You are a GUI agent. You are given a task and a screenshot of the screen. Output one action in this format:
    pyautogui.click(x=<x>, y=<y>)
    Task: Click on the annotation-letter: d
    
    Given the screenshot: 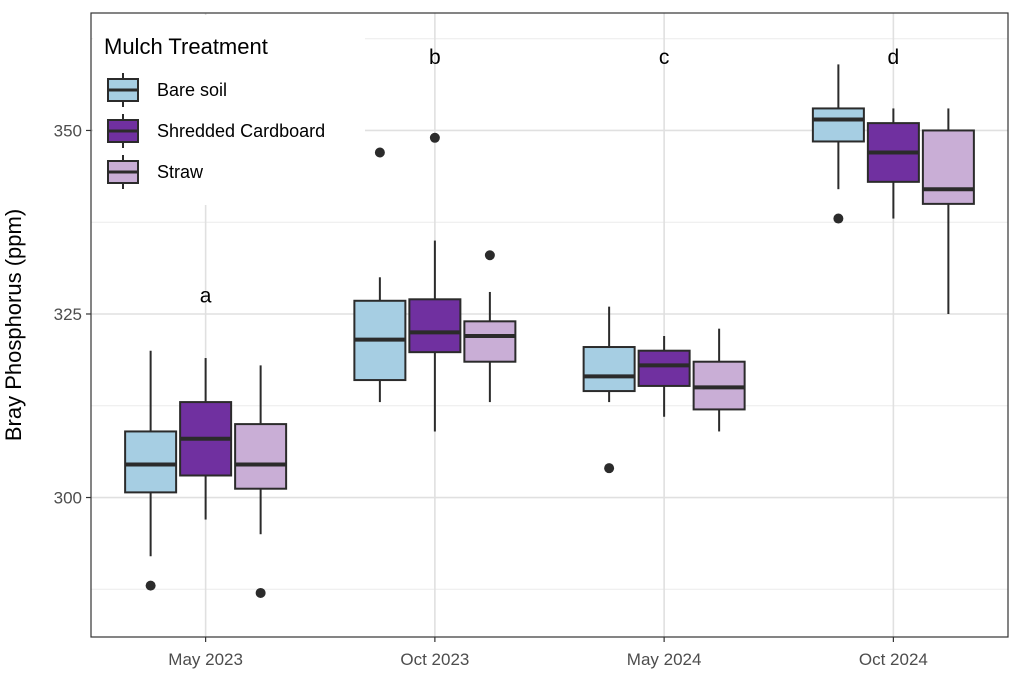 What is the action you would take?
    pyautogui.click(x=894, y=57)
    